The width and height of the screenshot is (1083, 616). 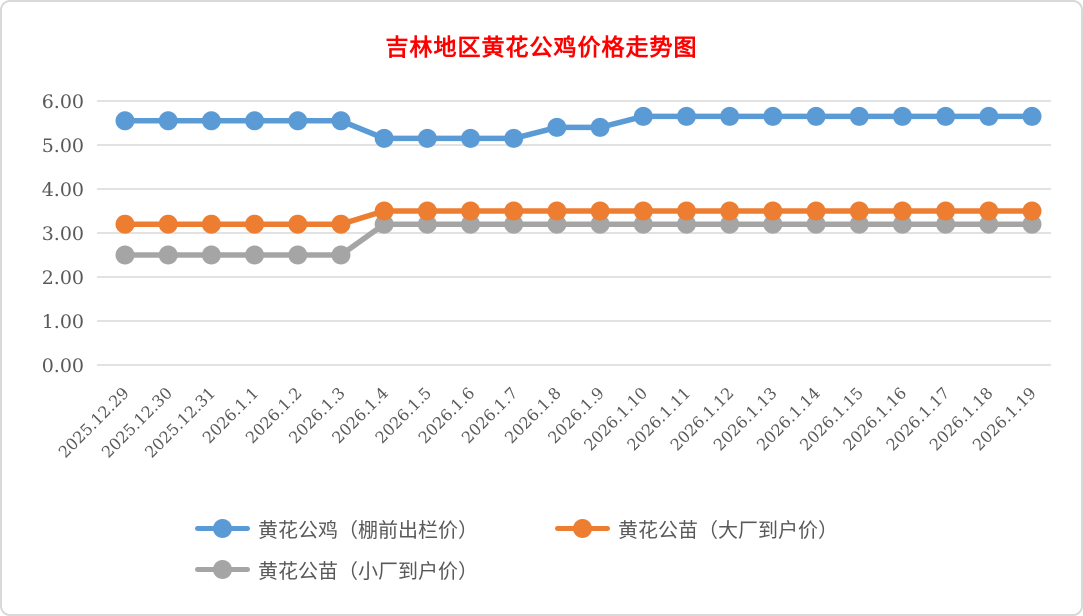 What do you see at coordinates (63, 322) in the screenshot?
I see `y-axis-tick-label: 1.00` at bounding box center [63, 322].